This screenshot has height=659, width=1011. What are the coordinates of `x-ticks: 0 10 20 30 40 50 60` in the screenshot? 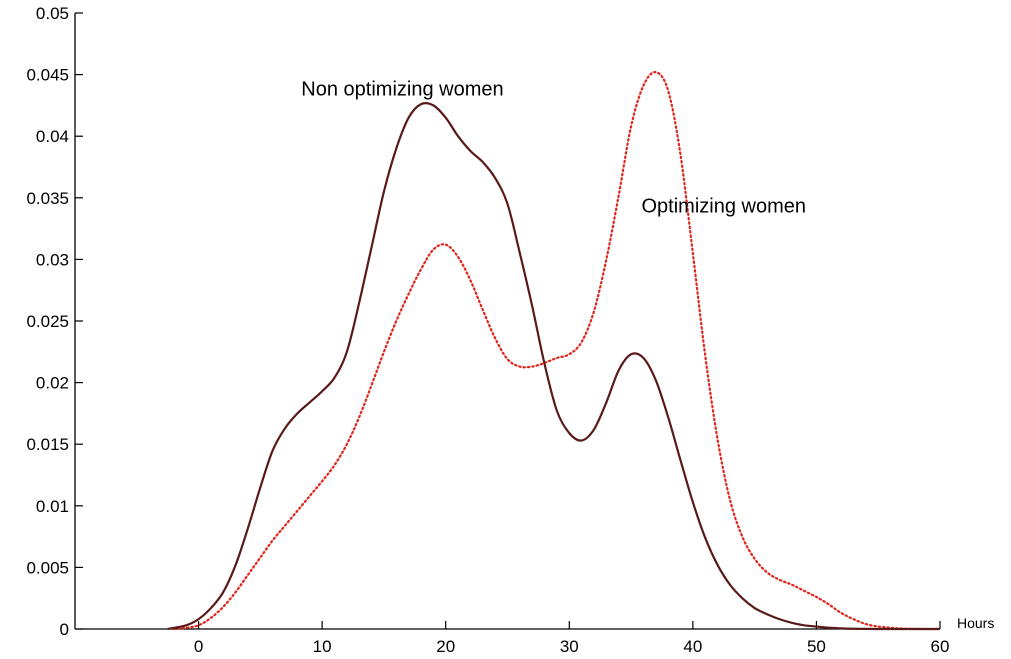 It's located at (572, 638).